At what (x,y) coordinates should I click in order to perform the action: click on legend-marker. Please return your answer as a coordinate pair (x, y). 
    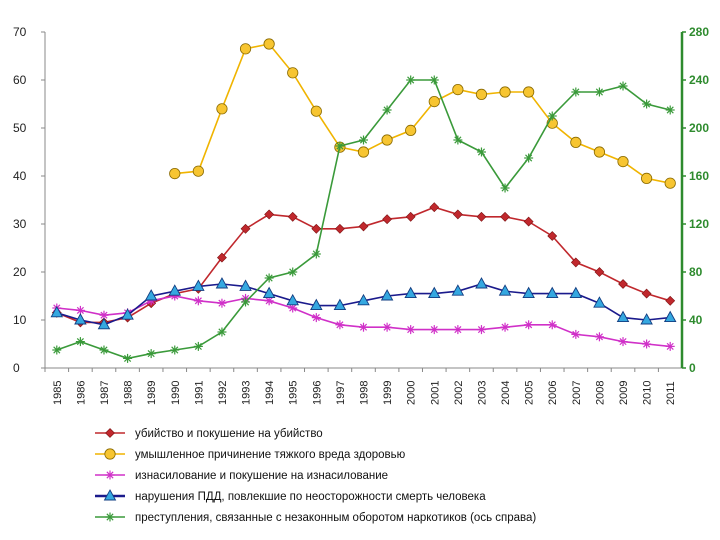
    Looking at the image, I should click on (110, 433).